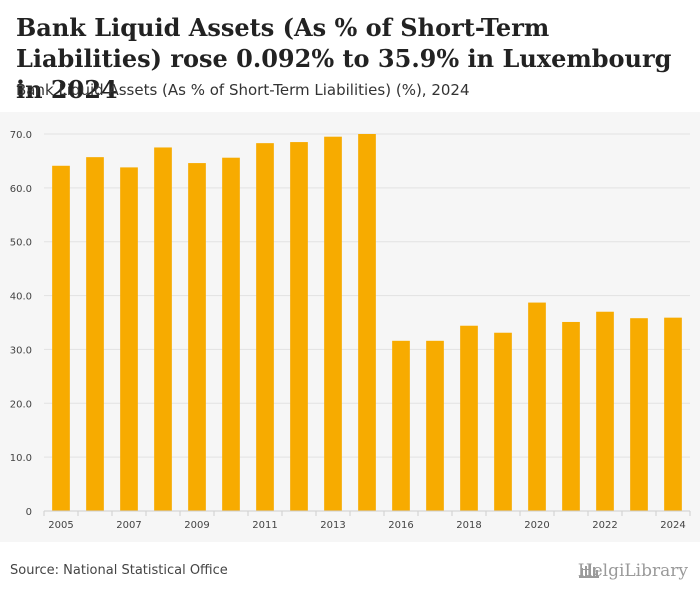 This screenshot has width=700, height=596. What do you see at coordinates (129, 339) in the screenshot?
I see `bar-2007` at bounding box center [129, 339].